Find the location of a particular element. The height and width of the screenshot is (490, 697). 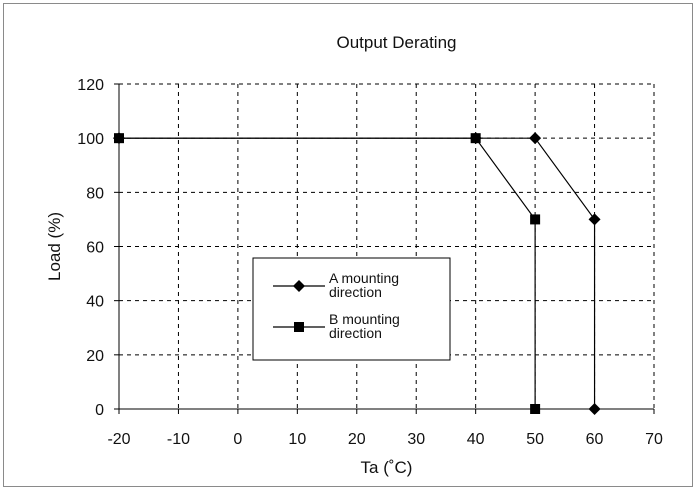

y-tick-label-1: 20 is located at coordinates (95, 356).